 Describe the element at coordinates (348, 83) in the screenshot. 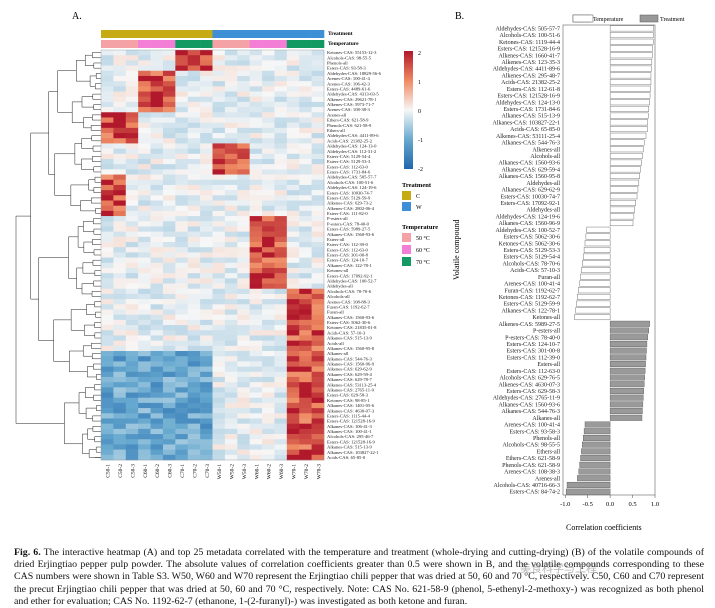

I see `heatmap-row-label: Arenes-CAS: 106-42-3` at that location.